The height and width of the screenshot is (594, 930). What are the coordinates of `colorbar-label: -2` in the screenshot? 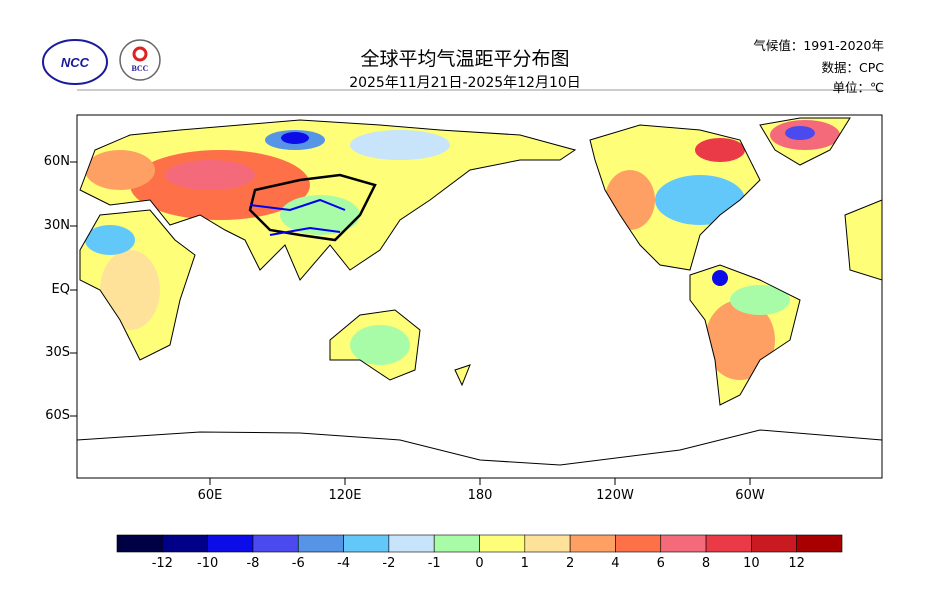 It's located at (389, 563).